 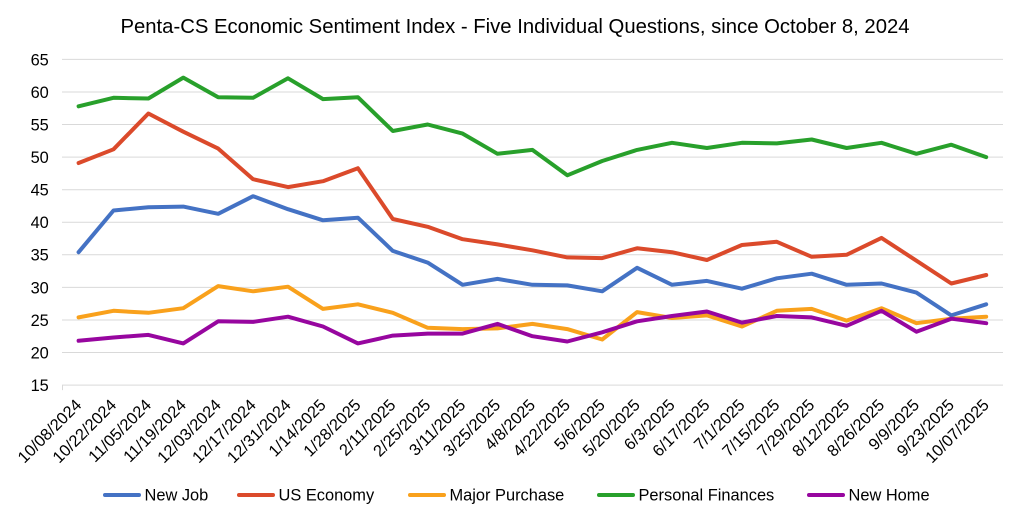 What do you see at coordinates (40, 191) in the screenshot?
I see `svg-text: 45` at bounding box center [40, 191].